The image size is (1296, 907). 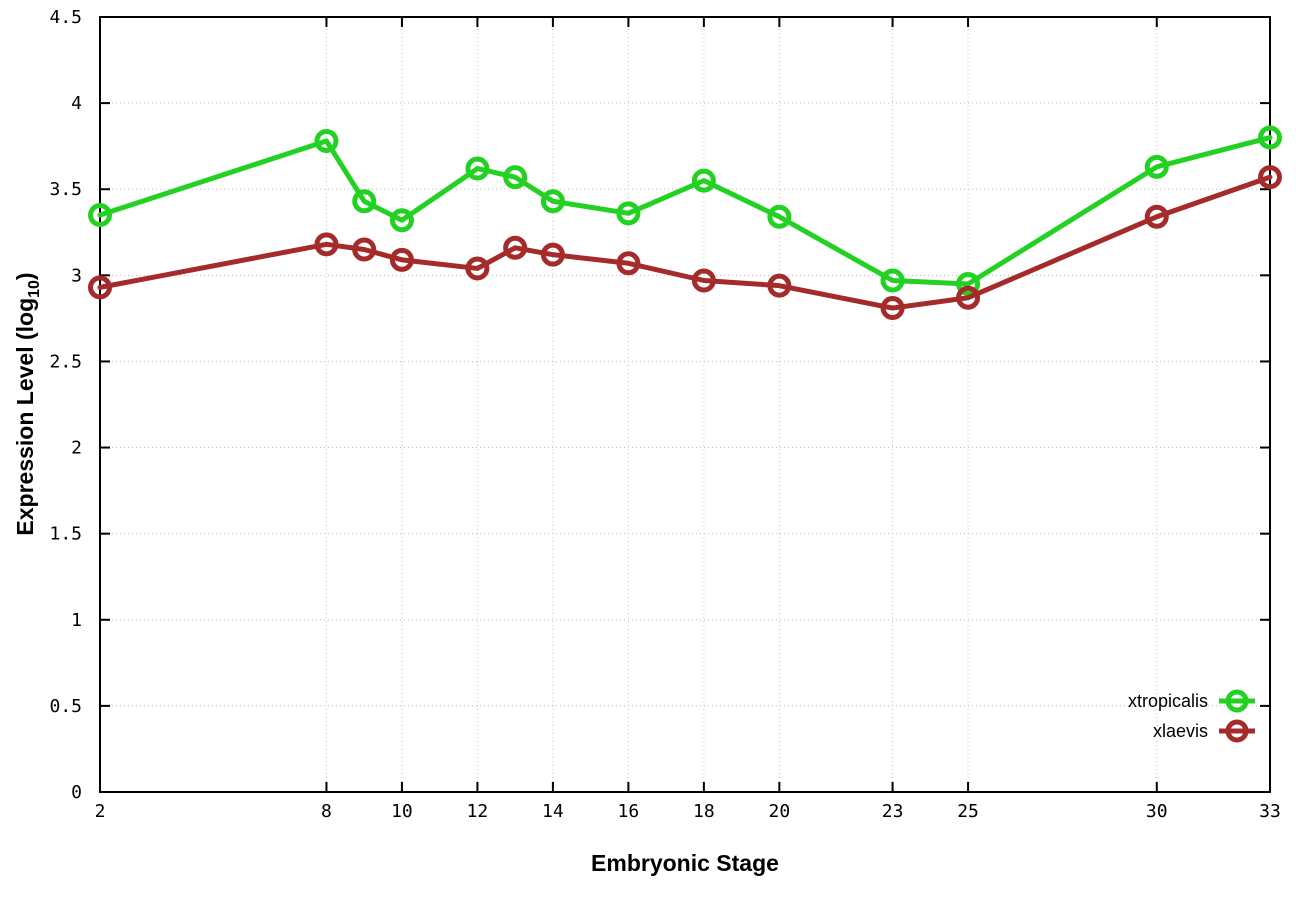 I want to click on x-tick-label: 14, so click(x=553, y=811).